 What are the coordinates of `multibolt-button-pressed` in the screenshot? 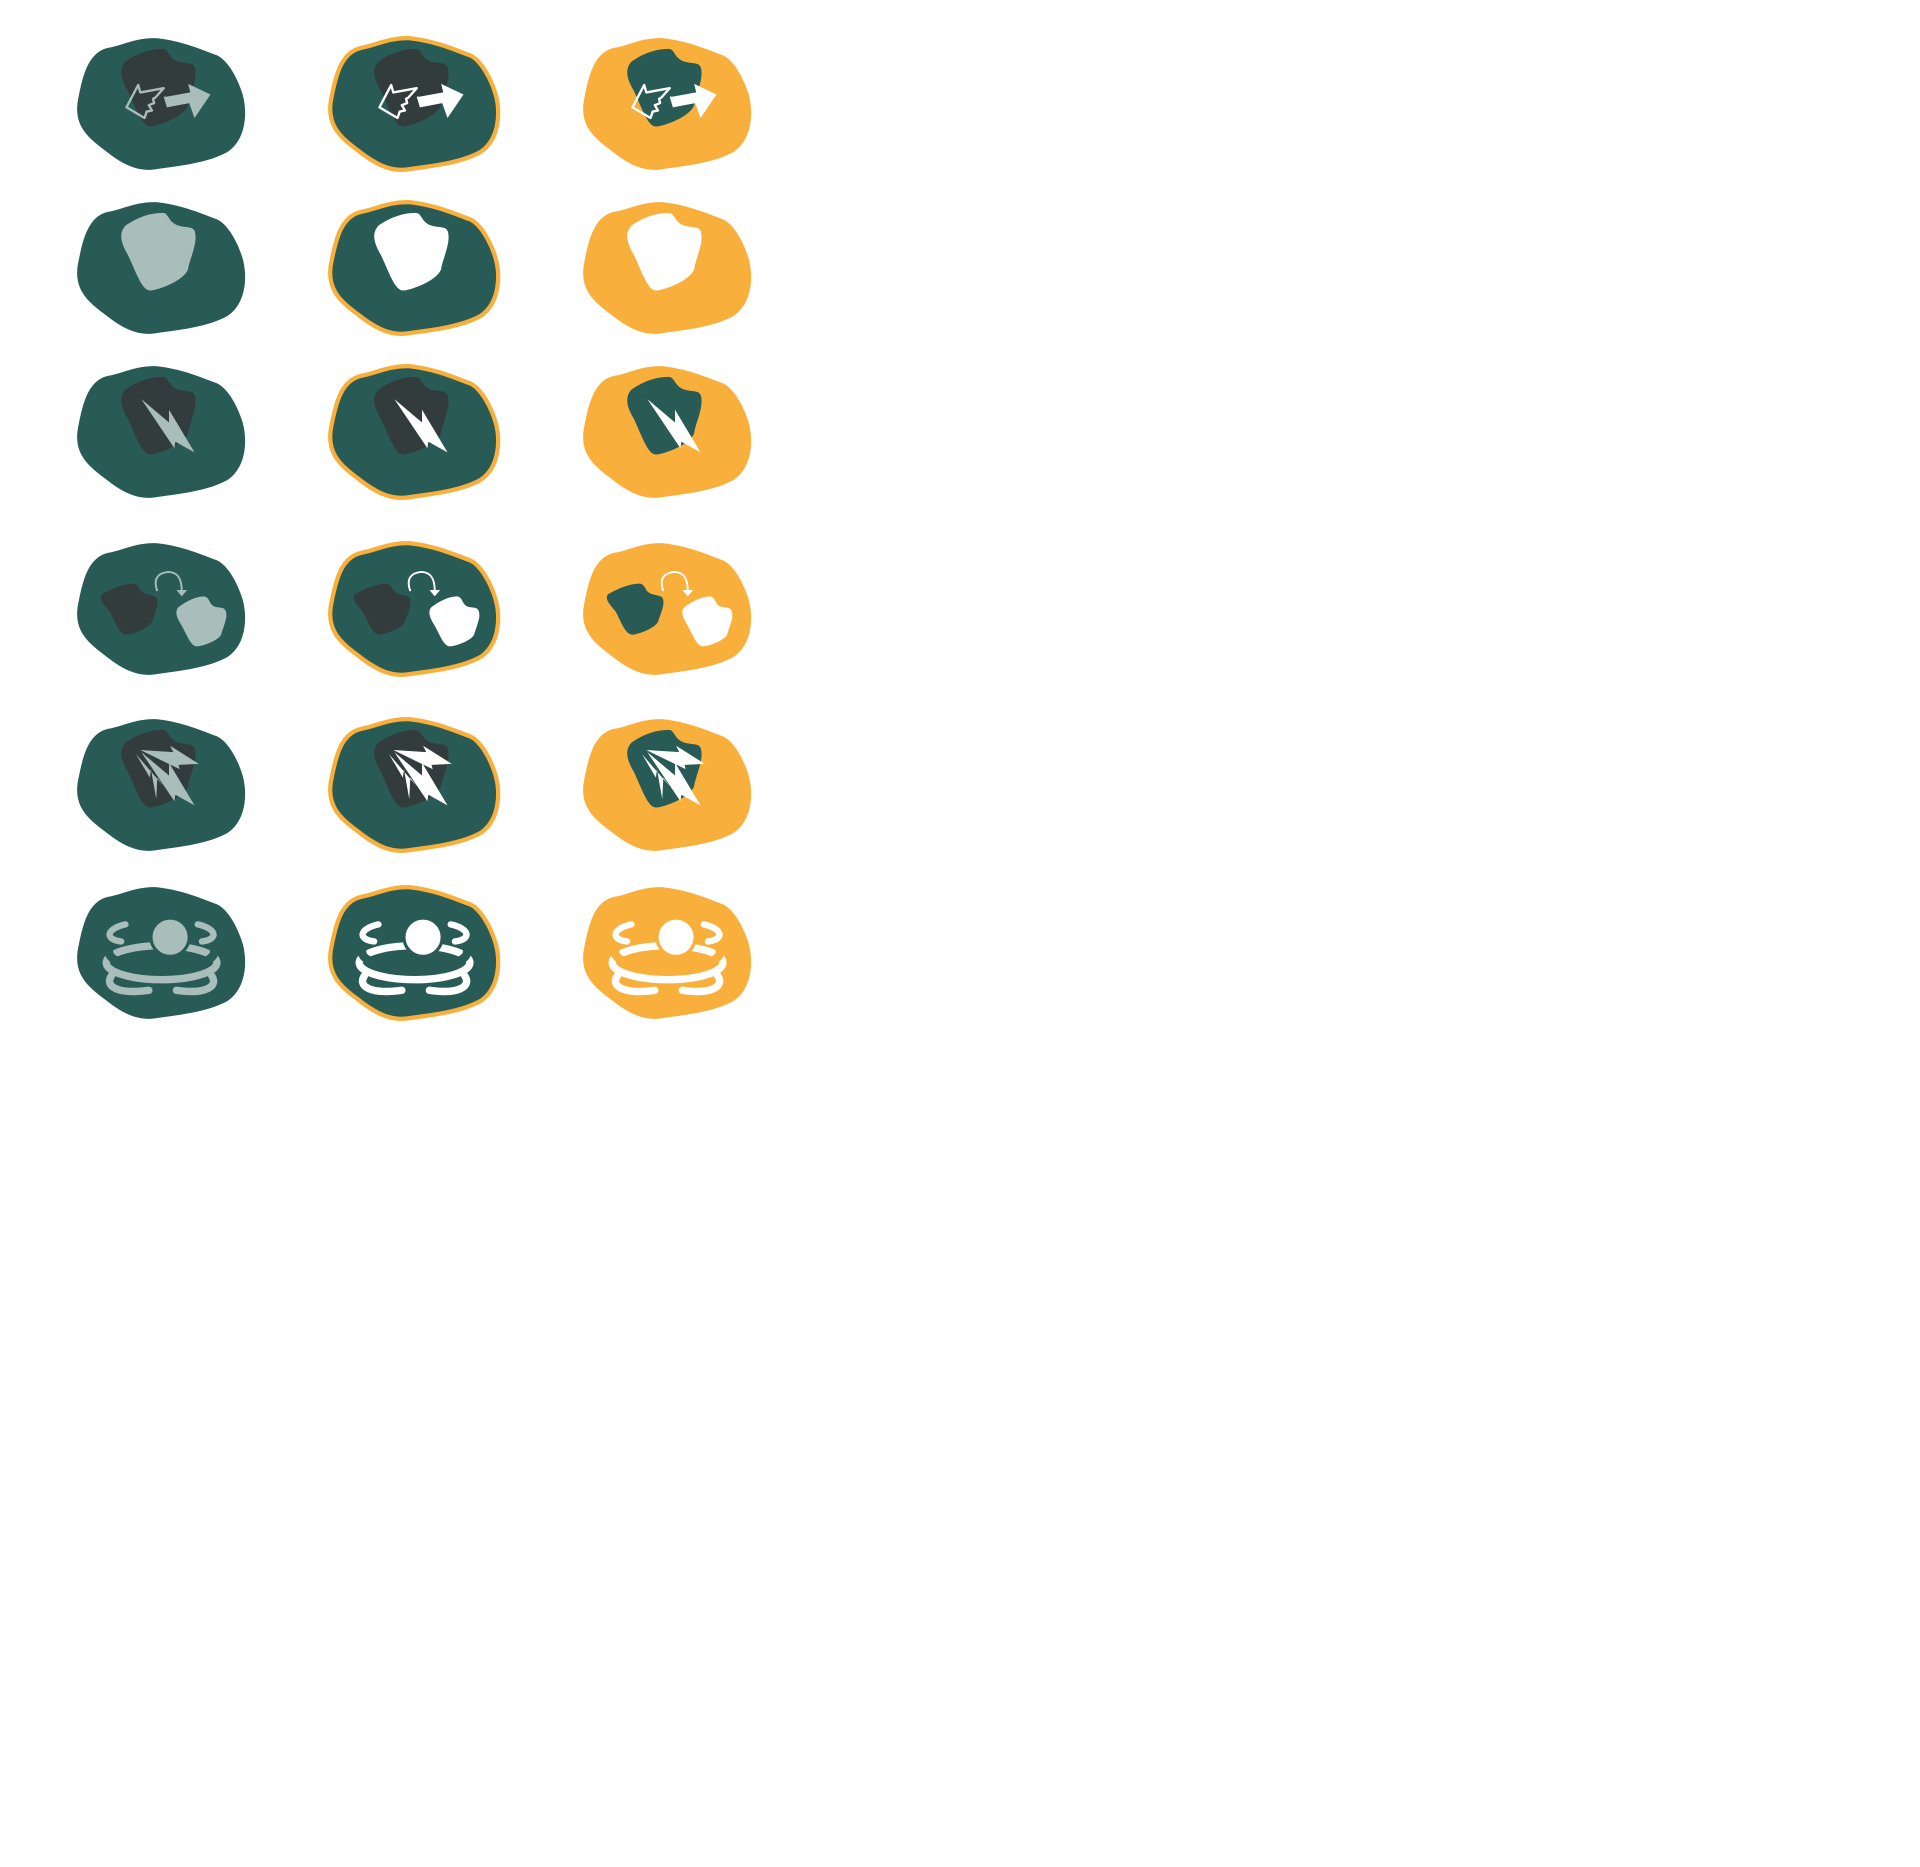 It's located at (666, 783).